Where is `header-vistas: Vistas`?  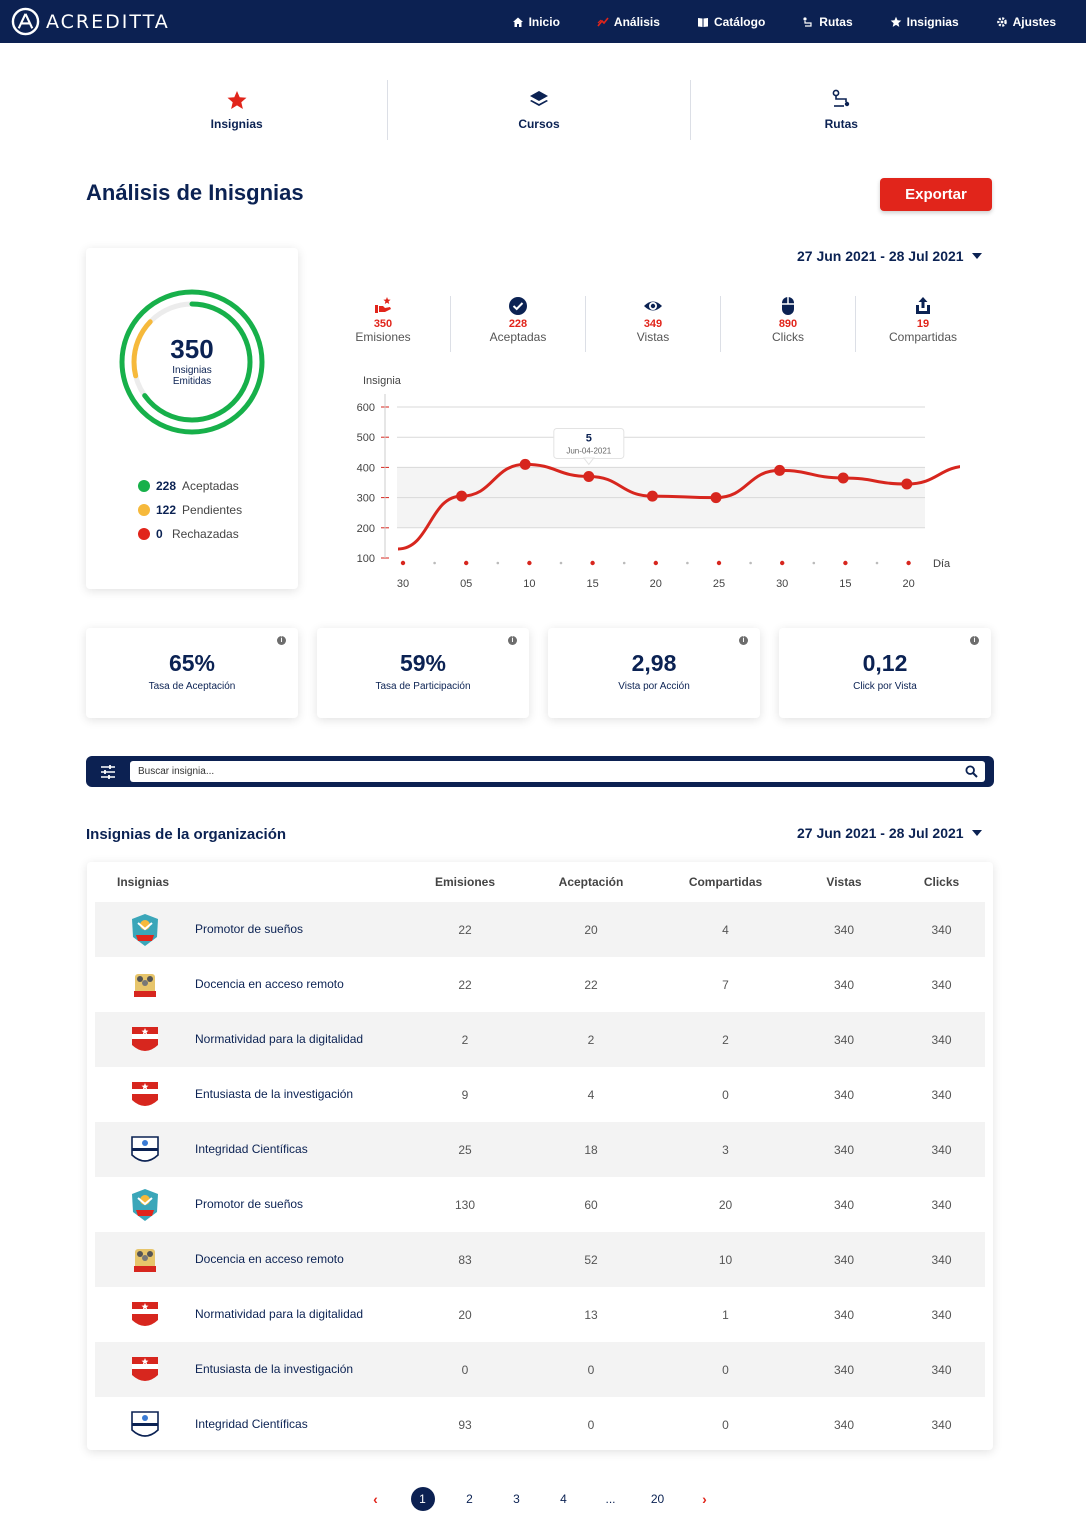
header-vistas: Vistas is located at coordinates (844, 882).